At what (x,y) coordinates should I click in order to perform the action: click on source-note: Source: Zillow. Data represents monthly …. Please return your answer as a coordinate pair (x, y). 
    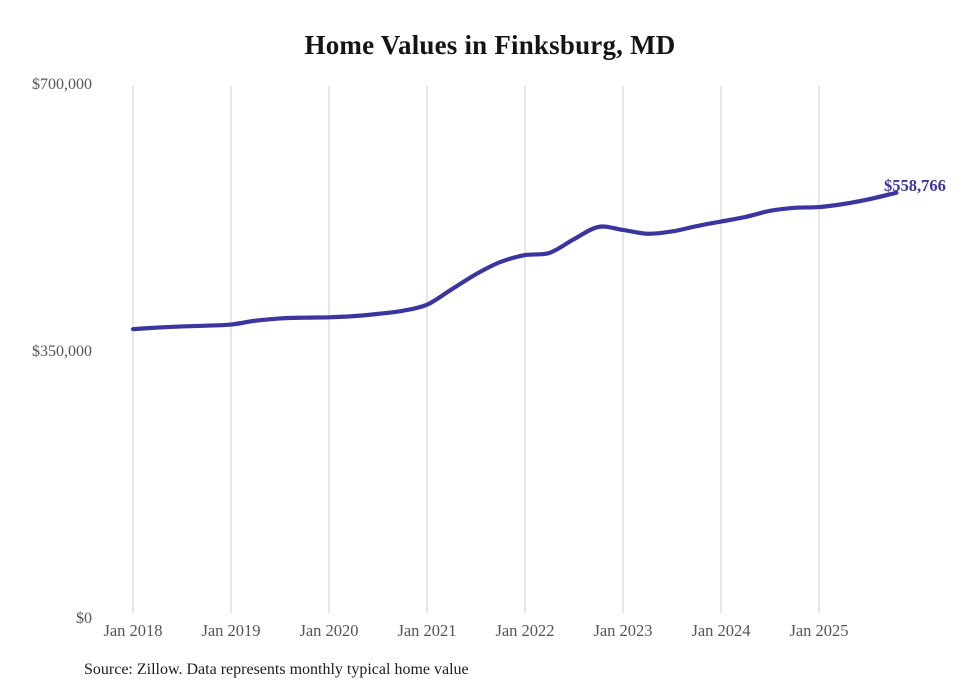
    Looking at the image, I should click on (276, 669).